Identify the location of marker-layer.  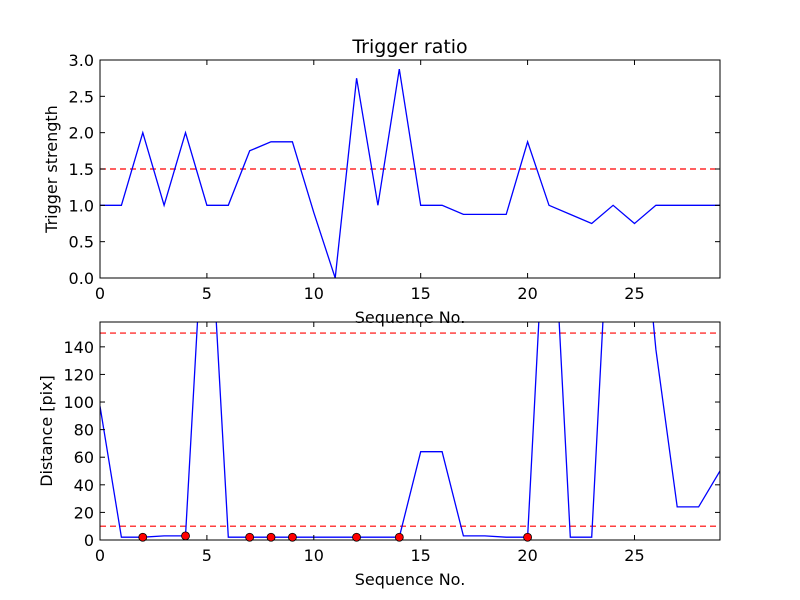
(335, 536).